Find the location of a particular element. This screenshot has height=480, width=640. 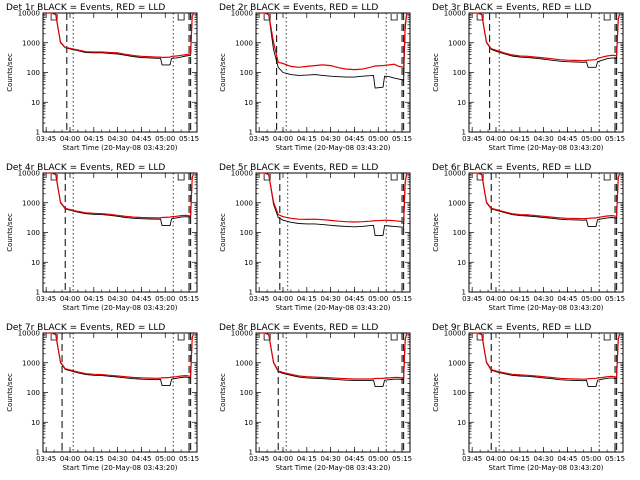

chart-title: Det 8r BLACK = Events, RED = LLD is located at coordinates (298, 328).